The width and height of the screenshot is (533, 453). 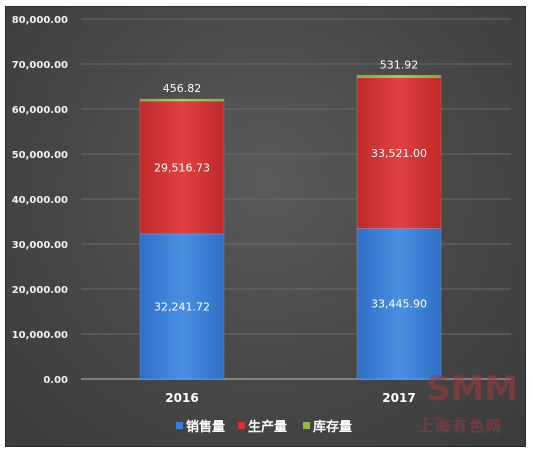 I want to click on y-tick-label: 40,000.00, so click(x=40, y=200).